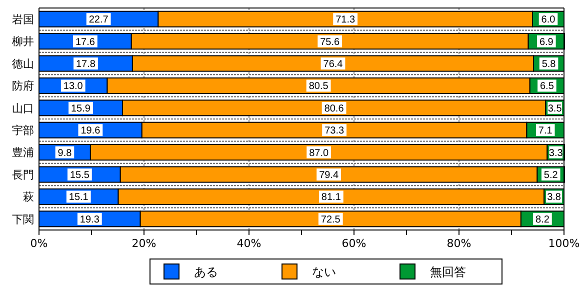  What do you see at coordinates (547, 86) in the screenshot?
I see `data-label: 6.5` at bounding box center [547, 86].